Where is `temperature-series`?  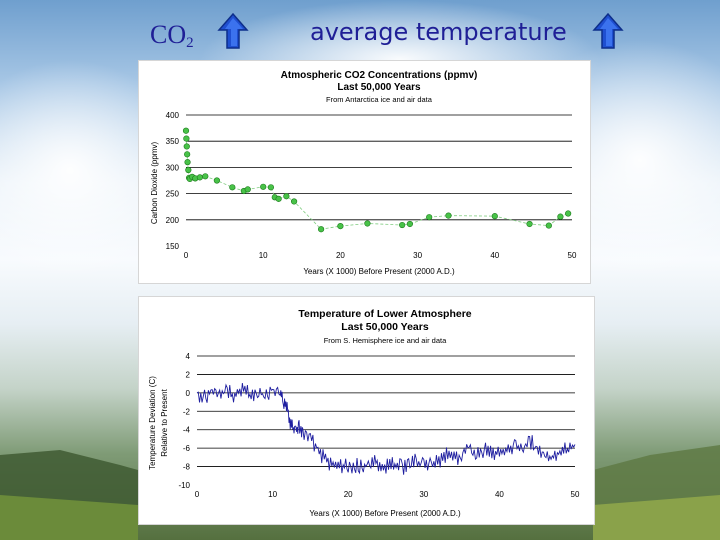
temperature-series is located at coordinates (386, 428).